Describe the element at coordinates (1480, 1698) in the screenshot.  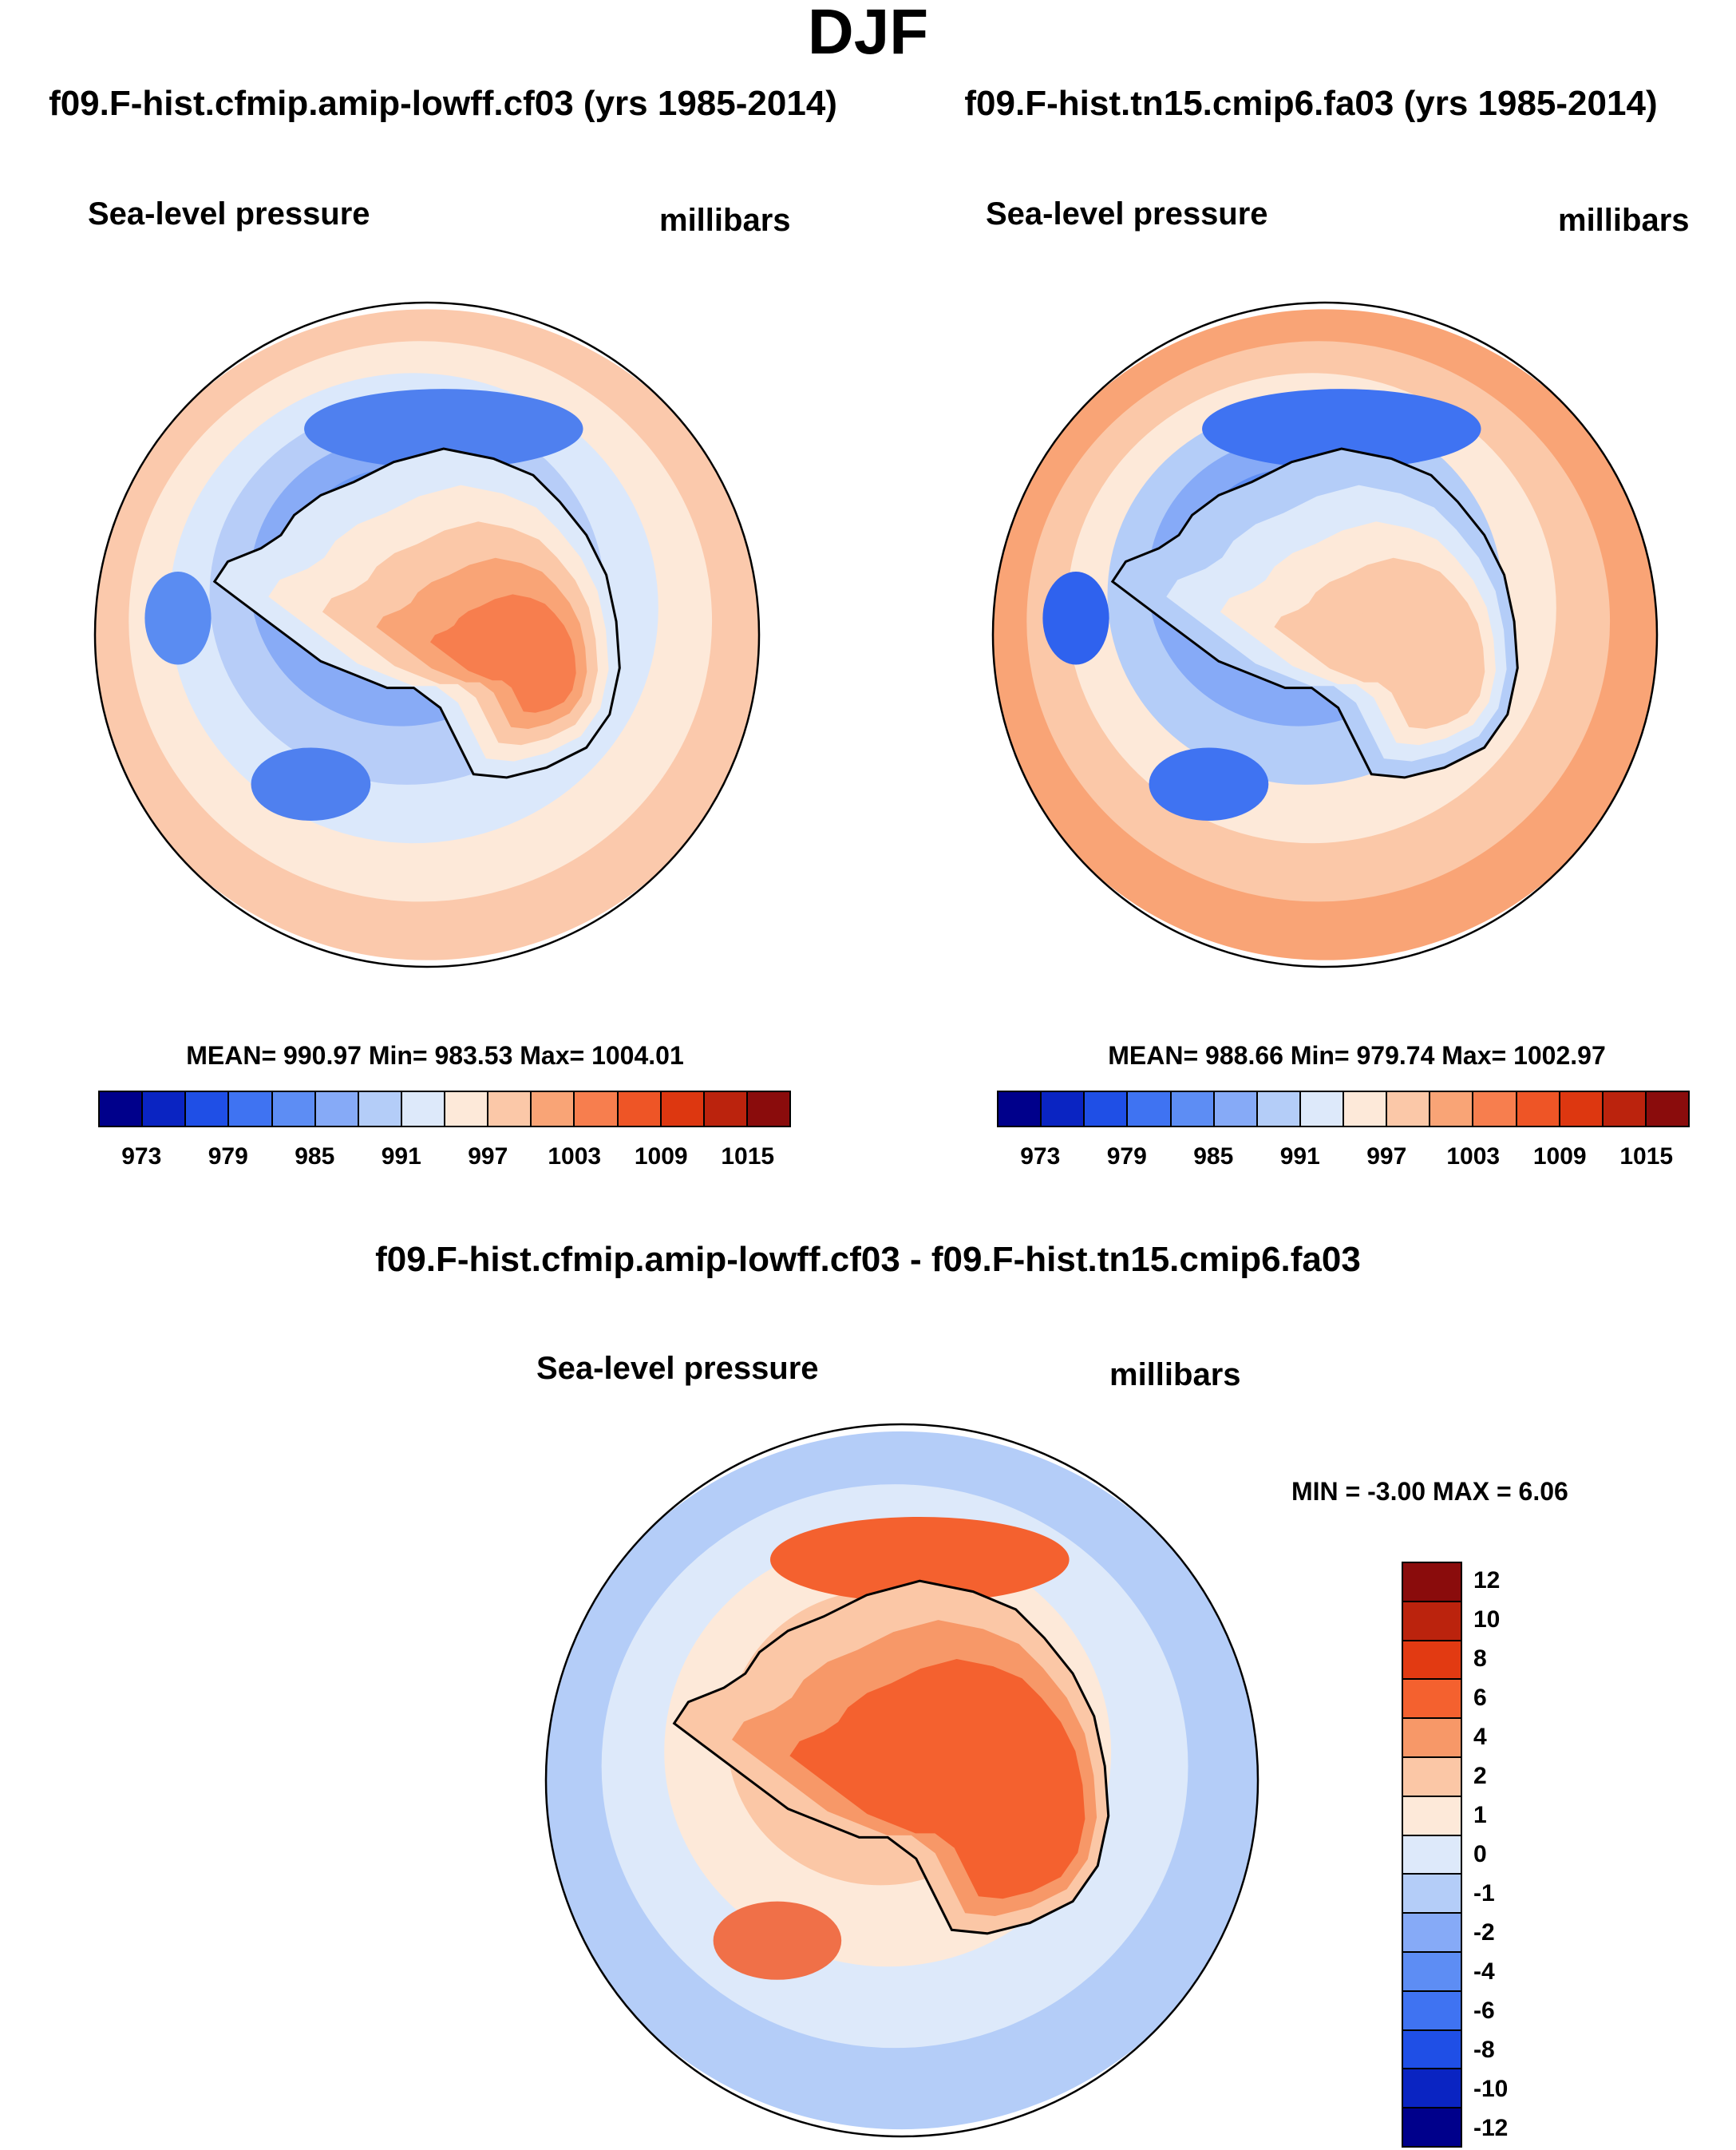
I see `difference-colorbar-tick-label: 6` at that location.